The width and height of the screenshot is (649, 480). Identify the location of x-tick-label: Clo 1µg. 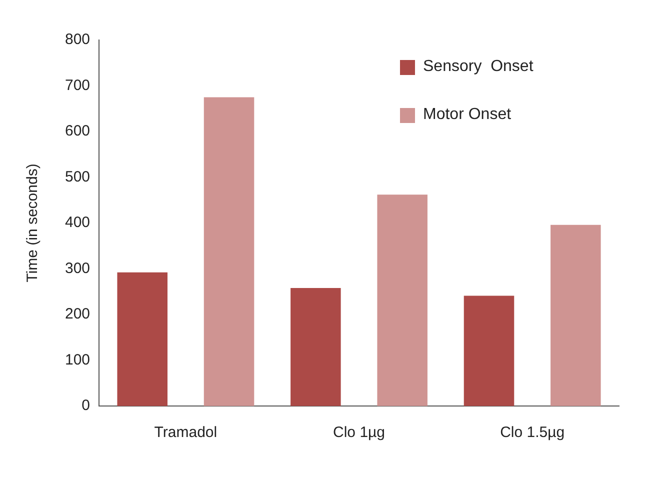
(359, 433).